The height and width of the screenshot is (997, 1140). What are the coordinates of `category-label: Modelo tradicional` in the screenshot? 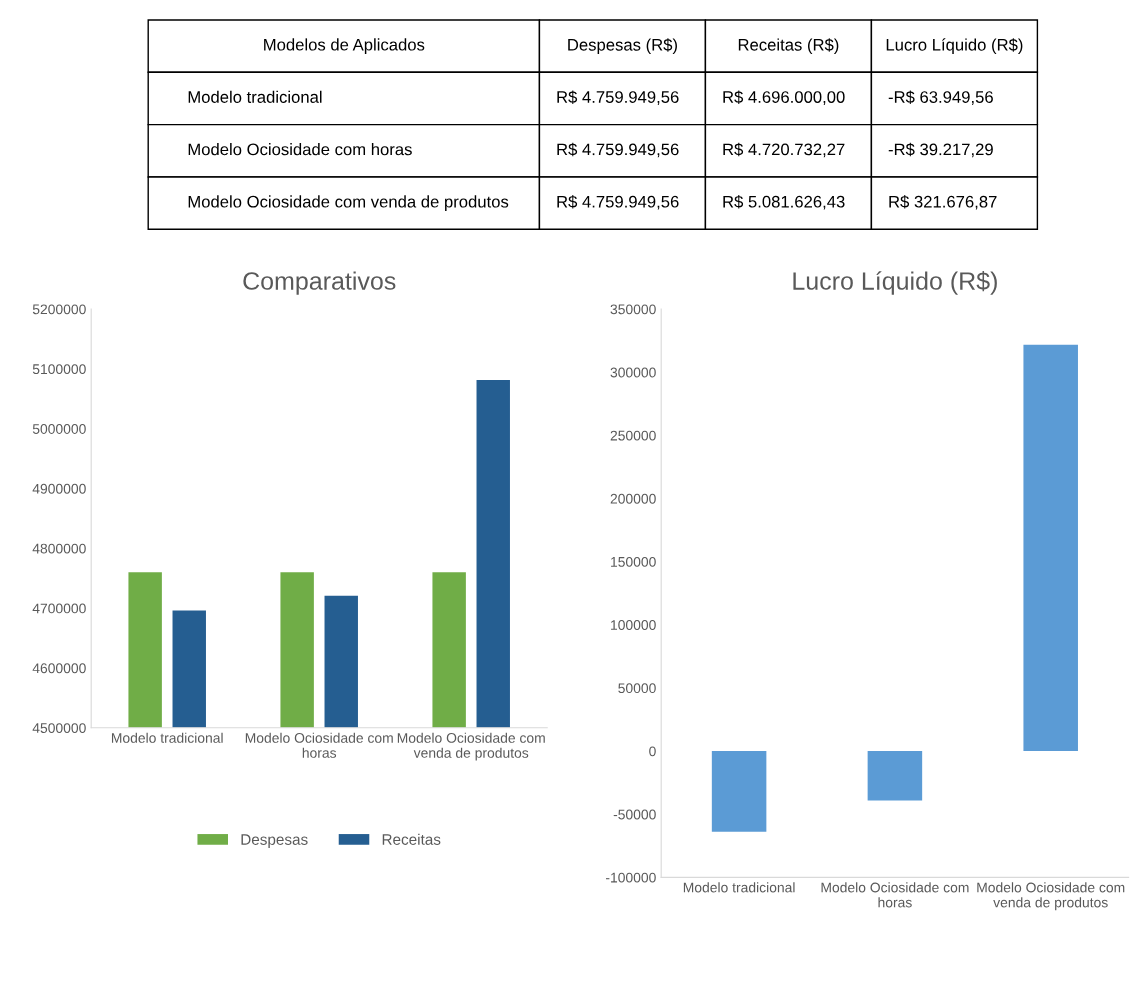 It's located at (255, 96).